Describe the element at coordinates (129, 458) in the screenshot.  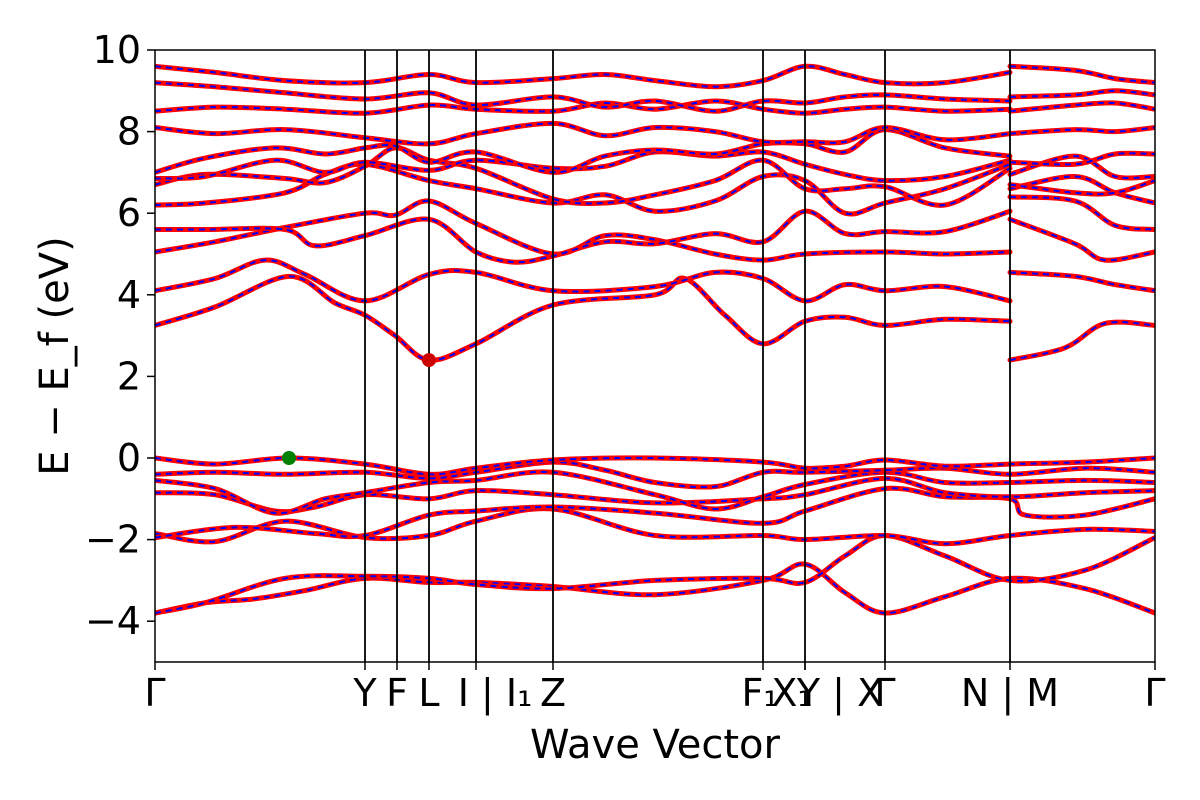
I see `y-tick-label-2: 0` at that location.